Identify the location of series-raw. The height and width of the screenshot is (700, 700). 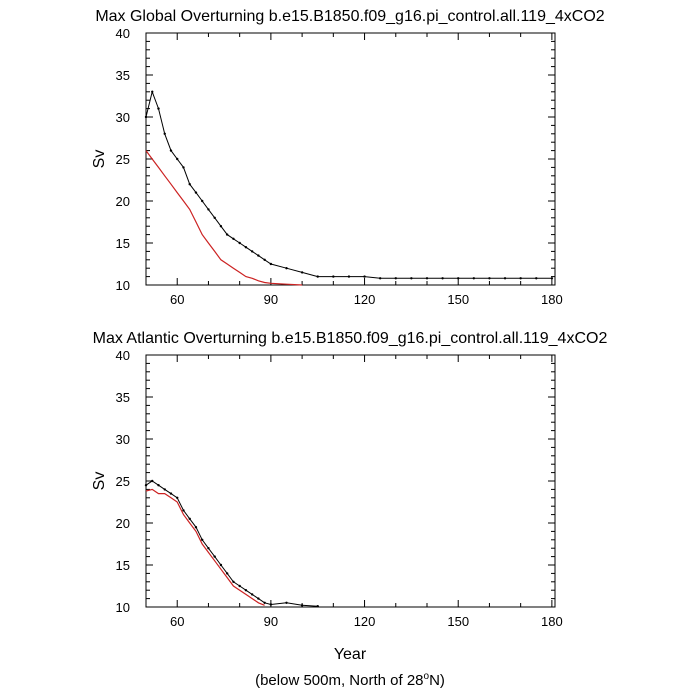
(231, 543).